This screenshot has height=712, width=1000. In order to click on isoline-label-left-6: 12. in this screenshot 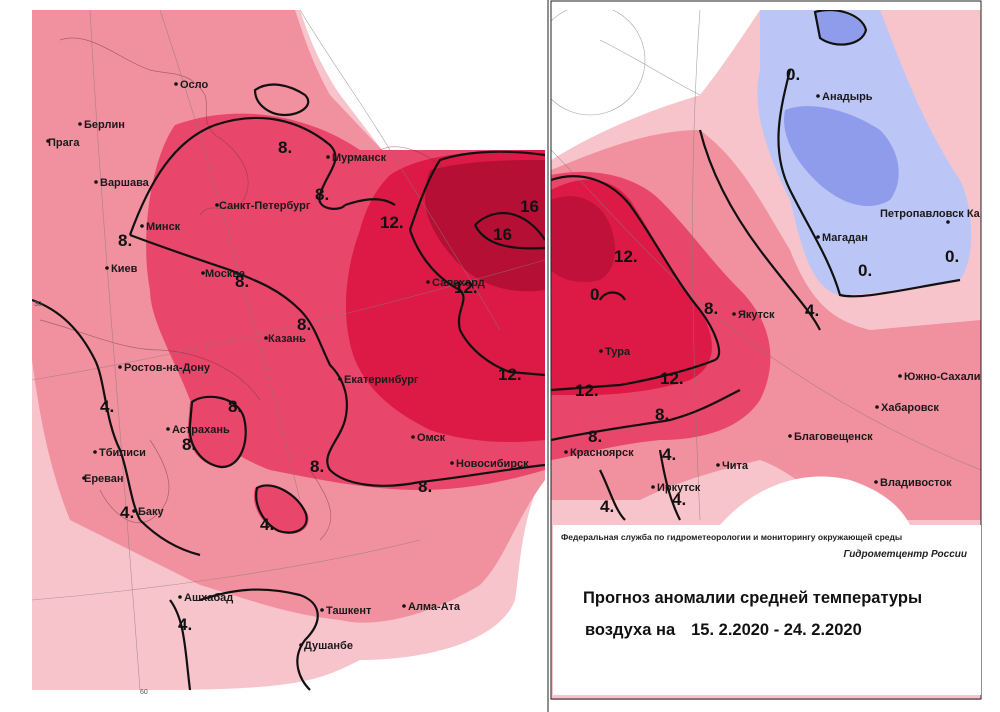, I will do `click(466, 287)`.